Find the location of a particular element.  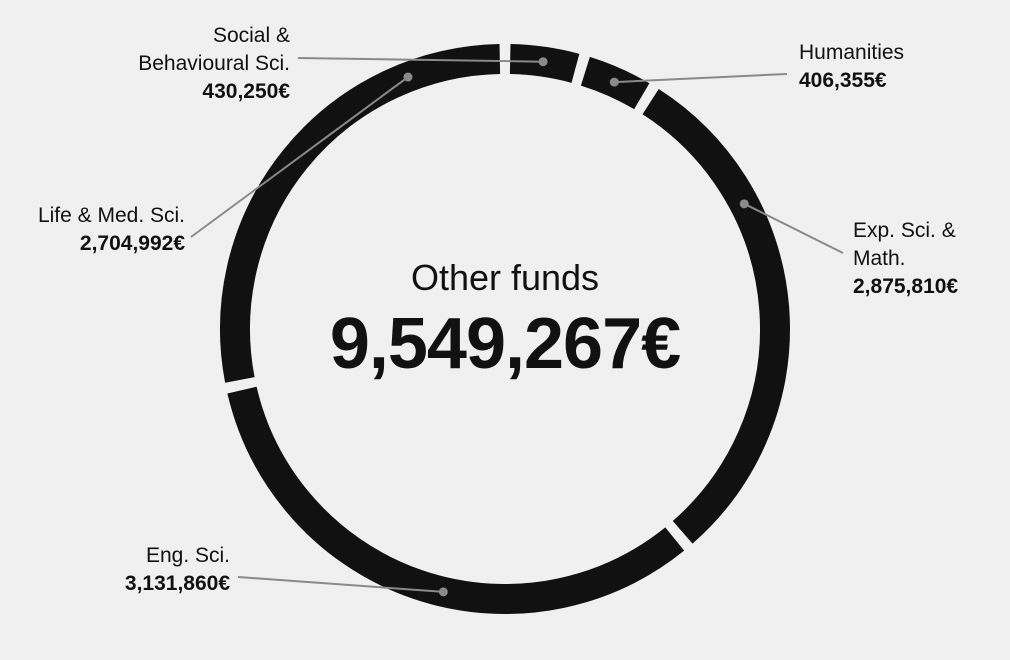

chart-total: 9,549,267€ is located at coordinates (505, 344).